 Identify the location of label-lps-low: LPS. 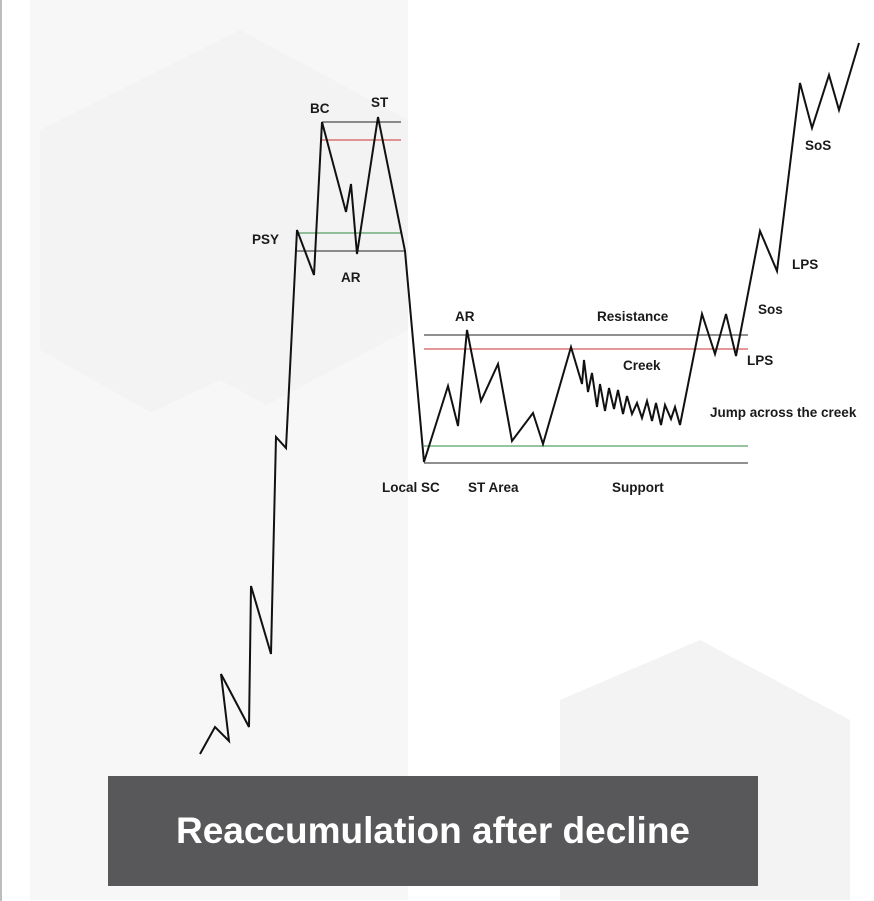
(760, 360).